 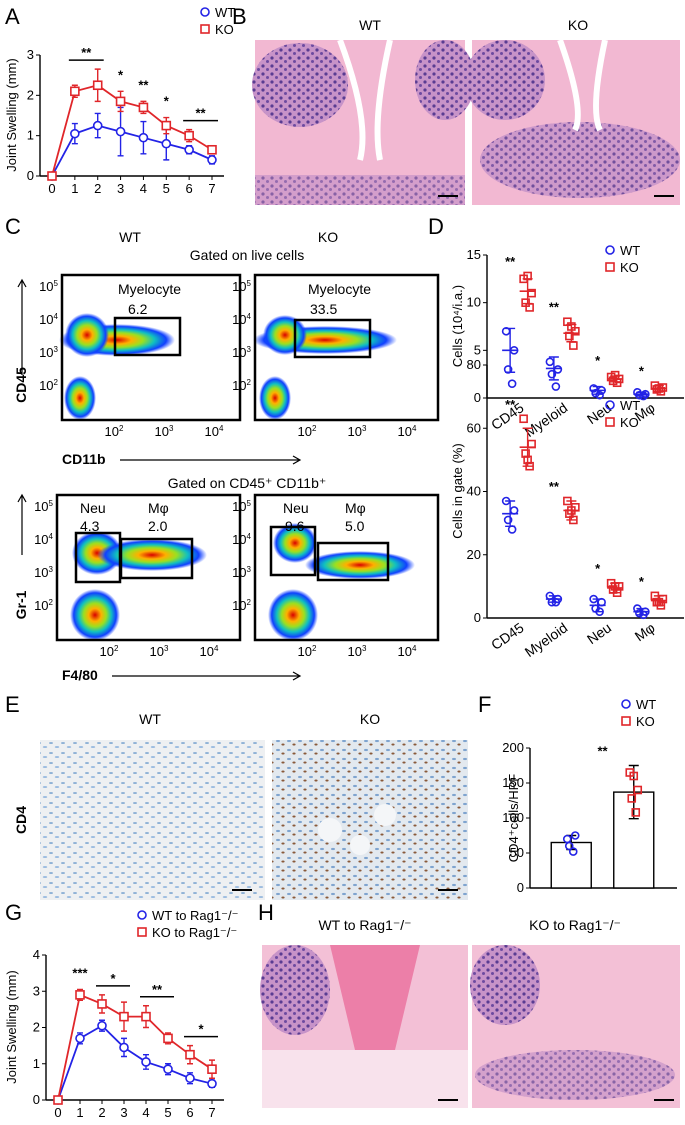 What do you see at coordinates (355, 508) in the screenshot?
I see `gate-name: Mφ` at bounding box center [355, 508].